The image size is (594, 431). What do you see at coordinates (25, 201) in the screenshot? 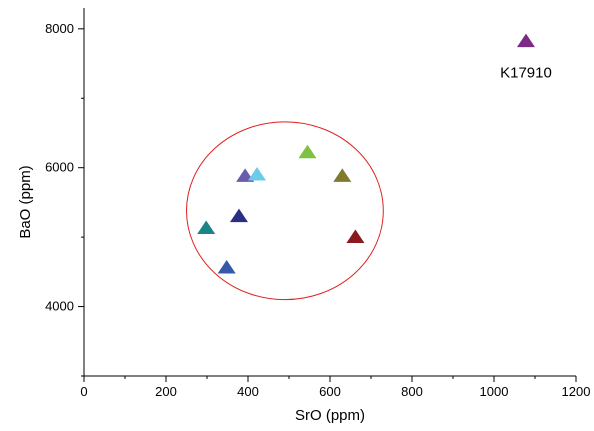
I see `y-axis-title: BaO (ppm)` at bounding box center [25, 201].